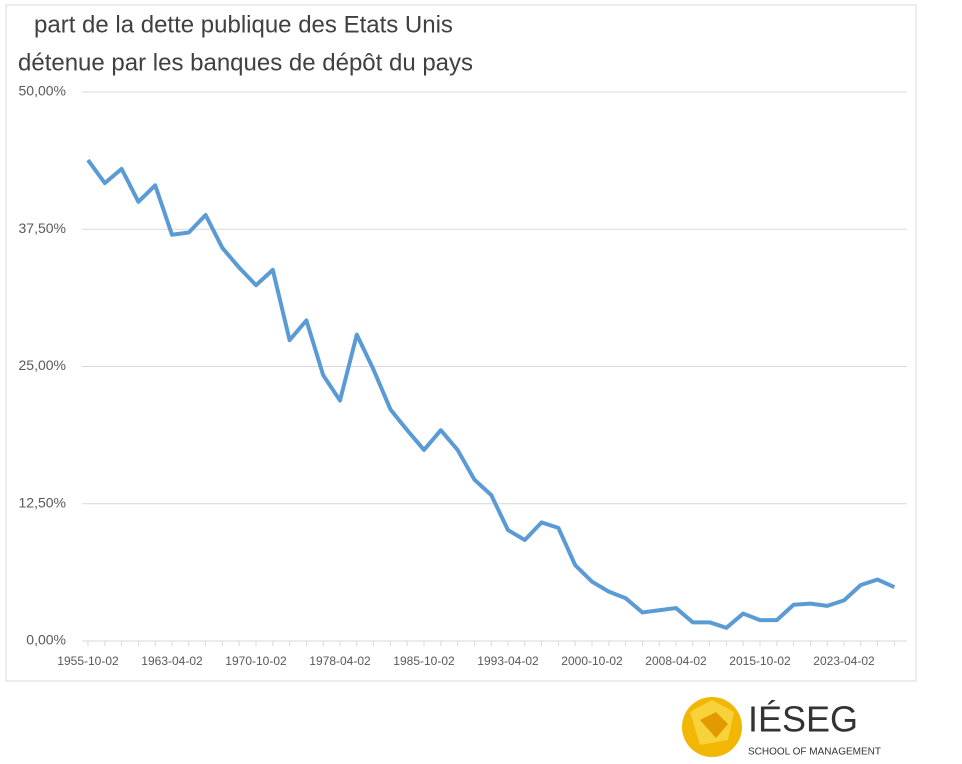  I want to click on x-tick-label: 2015-10-02, so click(760, 661).